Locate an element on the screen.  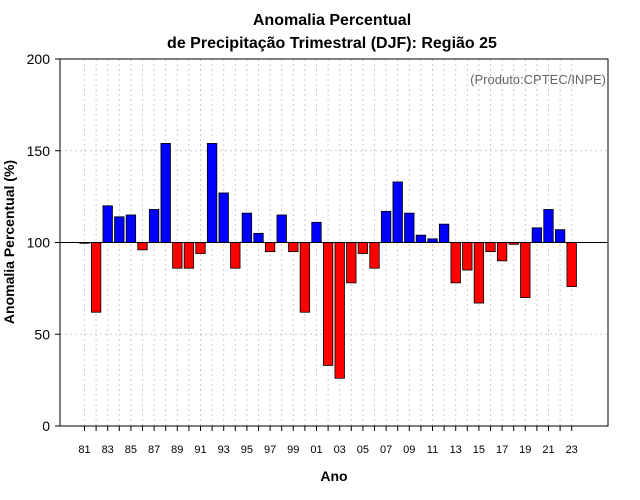
x-tick-label: 91 is located at coordinates (200, 450).